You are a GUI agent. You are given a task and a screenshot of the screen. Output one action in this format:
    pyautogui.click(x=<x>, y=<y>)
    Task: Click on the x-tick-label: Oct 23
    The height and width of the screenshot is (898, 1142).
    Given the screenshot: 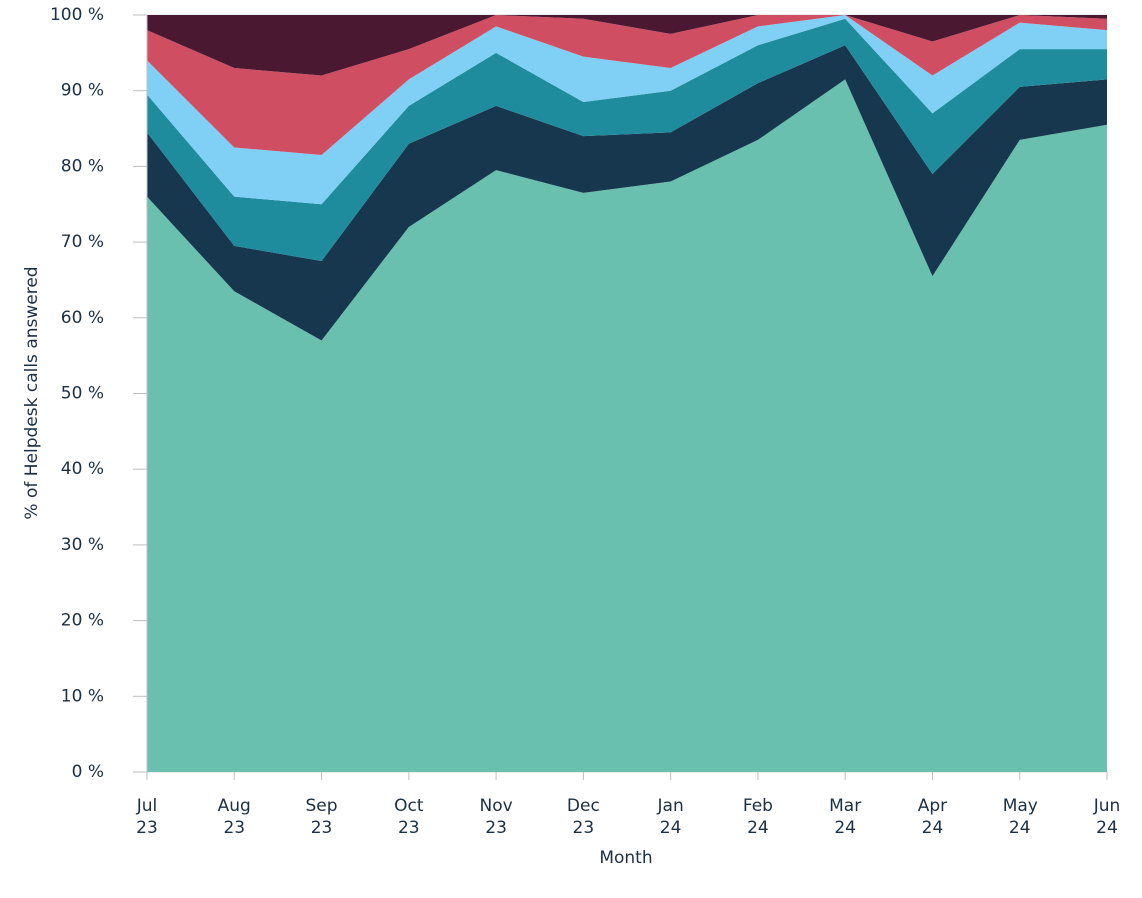 What is the action you would take?
    pyautogui.click(x=409, y=817)
    